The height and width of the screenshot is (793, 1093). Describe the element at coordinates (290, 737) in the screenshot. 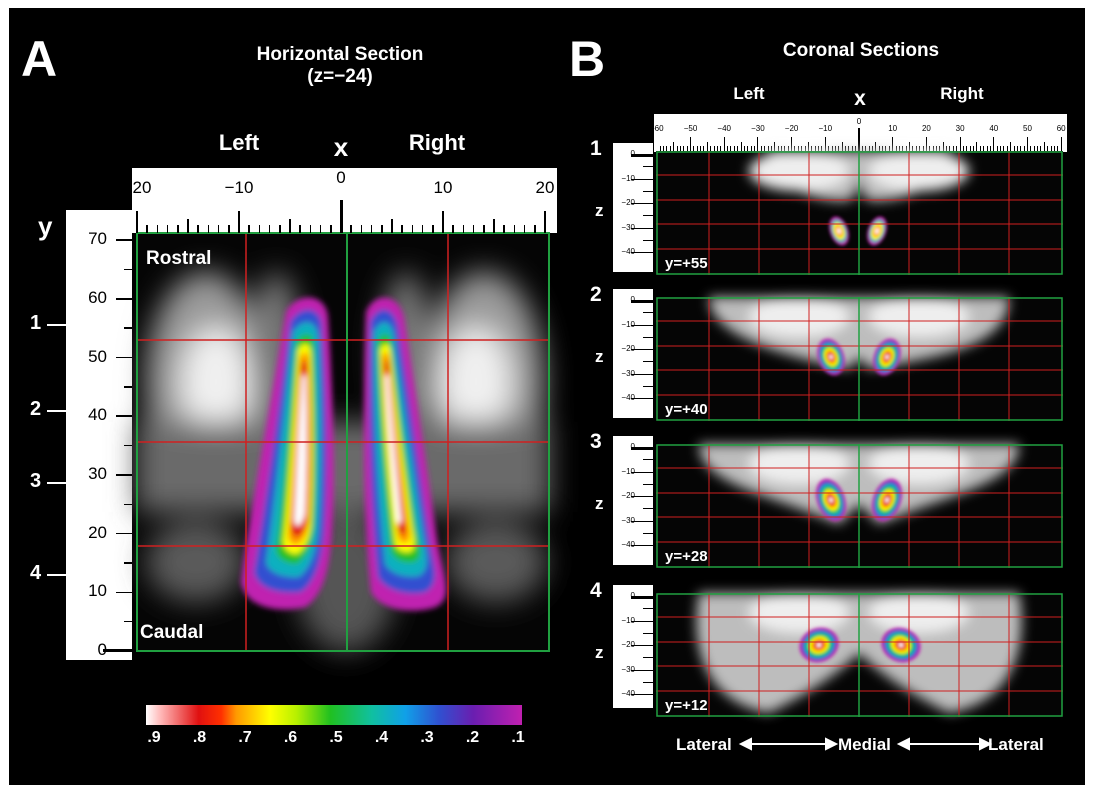

I see `colorbar-label: .6` at that location.